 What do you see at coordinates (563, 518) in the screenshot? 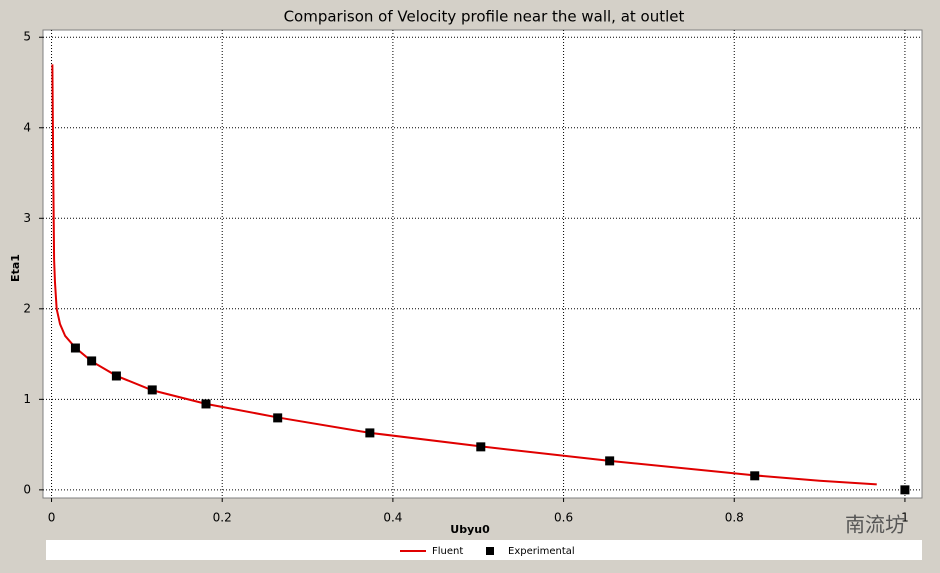
I see `x-tick-label: 0.6` at bounding box center [563, 518].